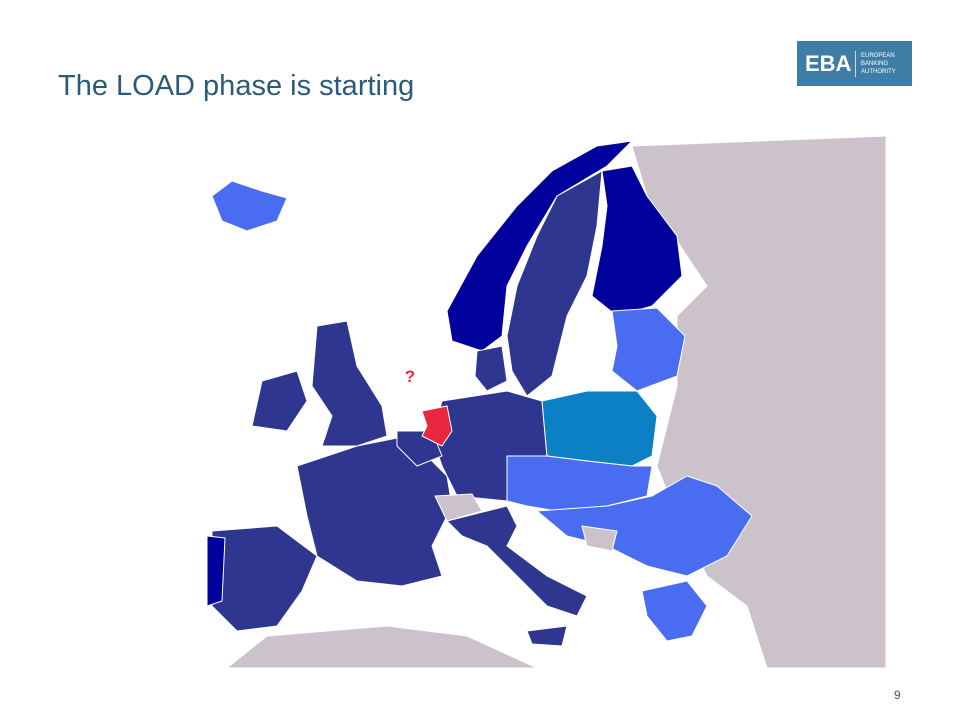 Image resolution: width=960 pixels, height=720 pixels. I want to click on finland, so click(637, 241).